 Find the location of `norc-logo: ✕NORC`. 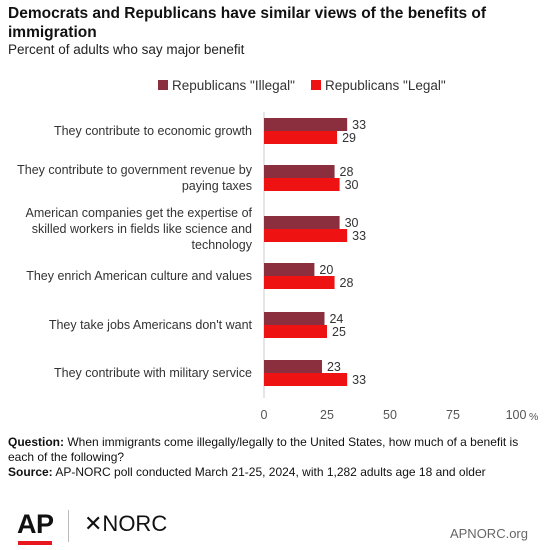

norc-logo: ✕NORC is located at coordinates (126, 523).